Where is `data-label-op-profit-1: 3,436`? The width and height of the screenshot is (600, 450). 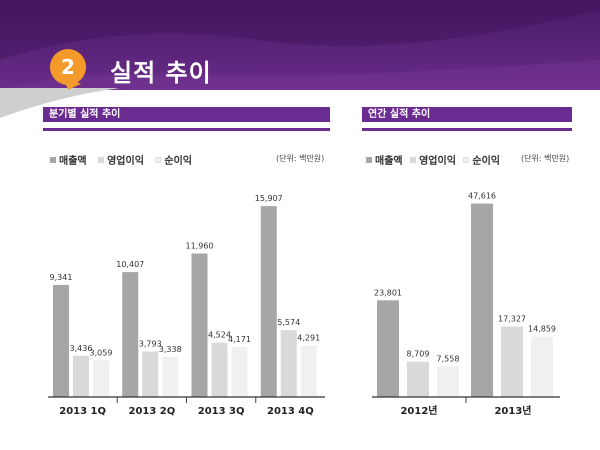
data-label-op-profit-1: 3,436 is located at coordinates (81, 348).